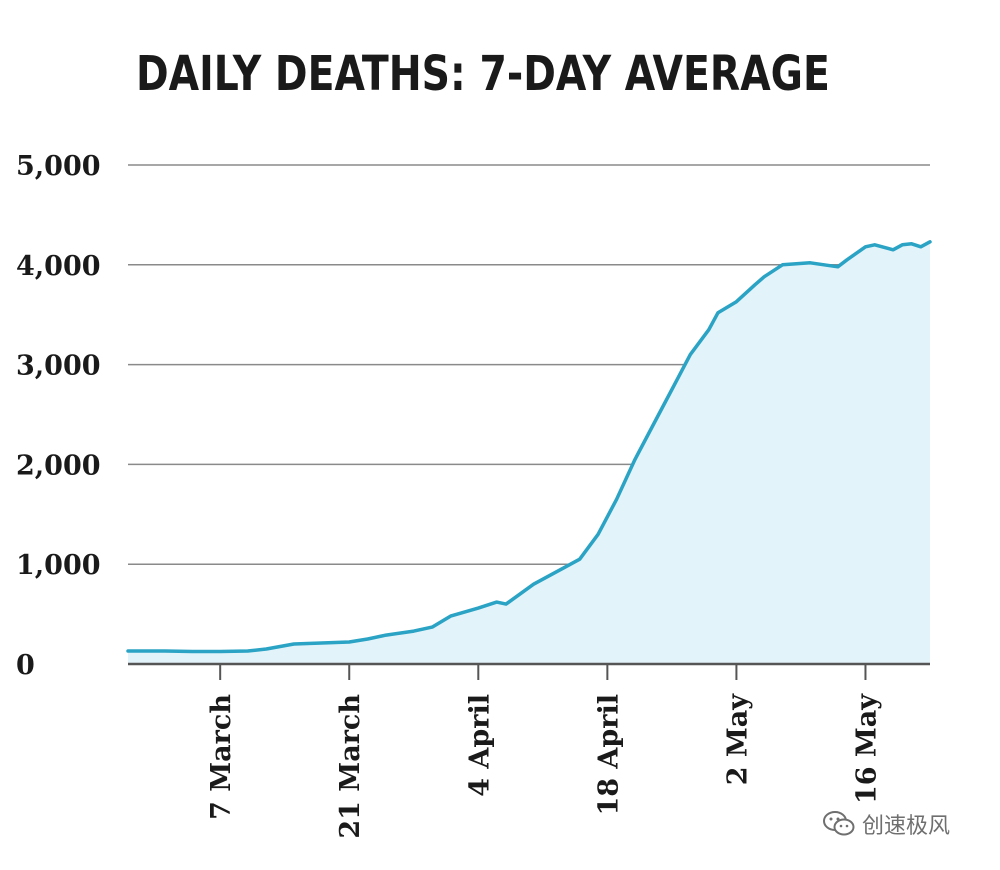 The height and width of the screenshot is (870, 1000). I want to click on y-tick-labels: 0 1,000 2,000 3,000 4,000 5,000, so click(58, 416).